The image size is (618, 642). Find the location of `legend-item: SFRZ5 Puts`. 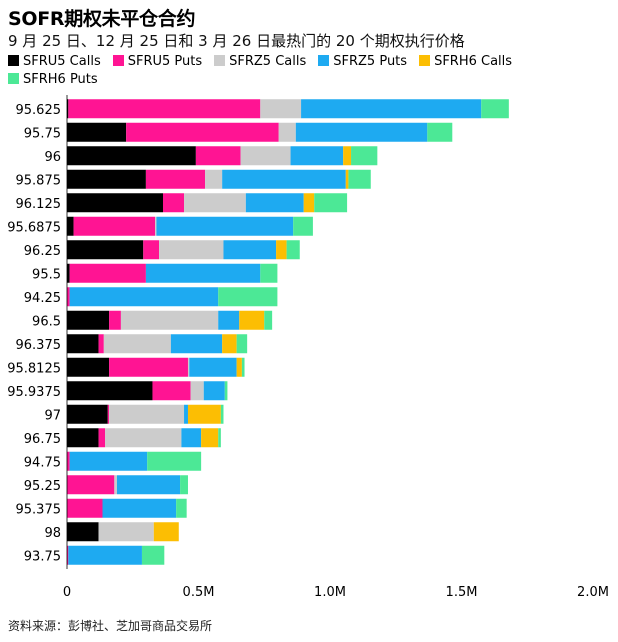

legend-item: SFRZ5 Puts is located at coordinates (362, 62).